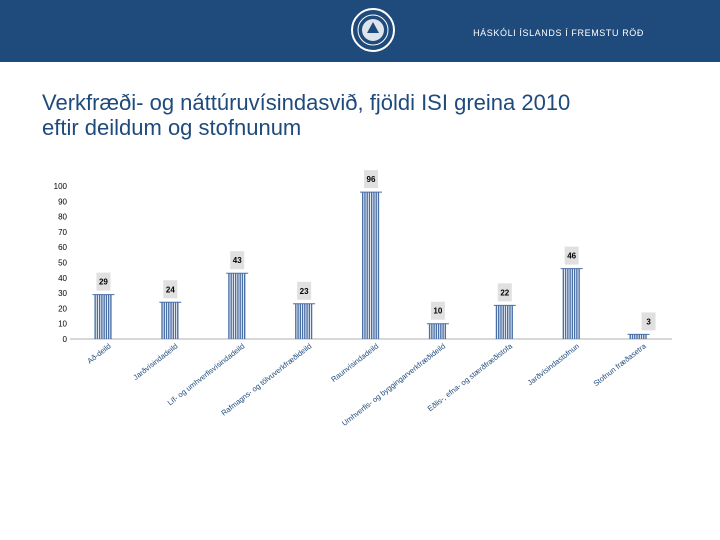 Image resolution: width=720 pixels, height=540 pixels. What do you see at coordinates (620, 364) in the screenshot?
I see `category-label: Stofnun fræðasetra` at bounding box center [620, 364].